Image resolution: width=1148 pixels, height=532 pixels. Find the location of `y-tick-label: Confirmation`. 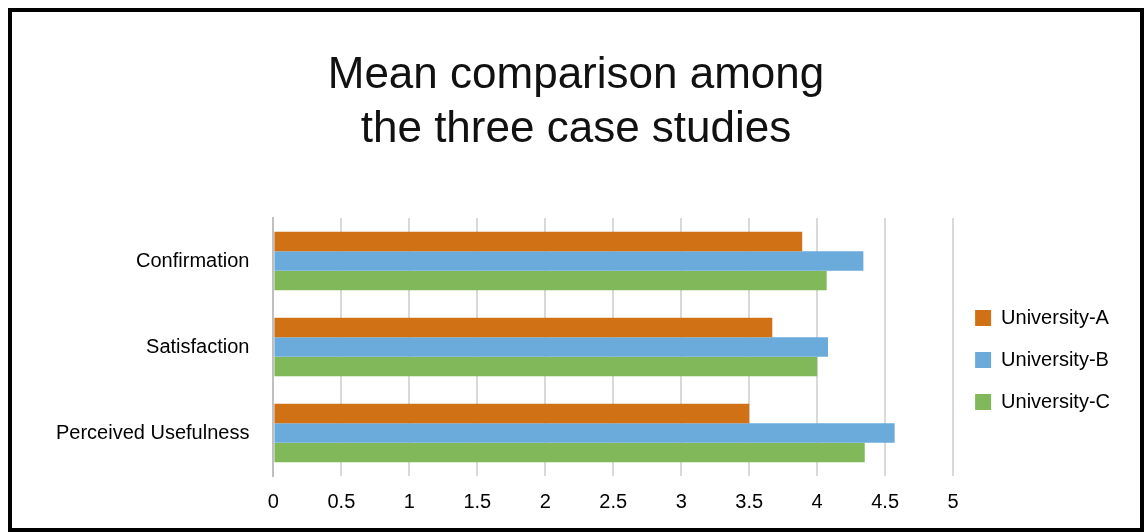

y-tick-label: Confirmation is located at coordinates (193, 259).